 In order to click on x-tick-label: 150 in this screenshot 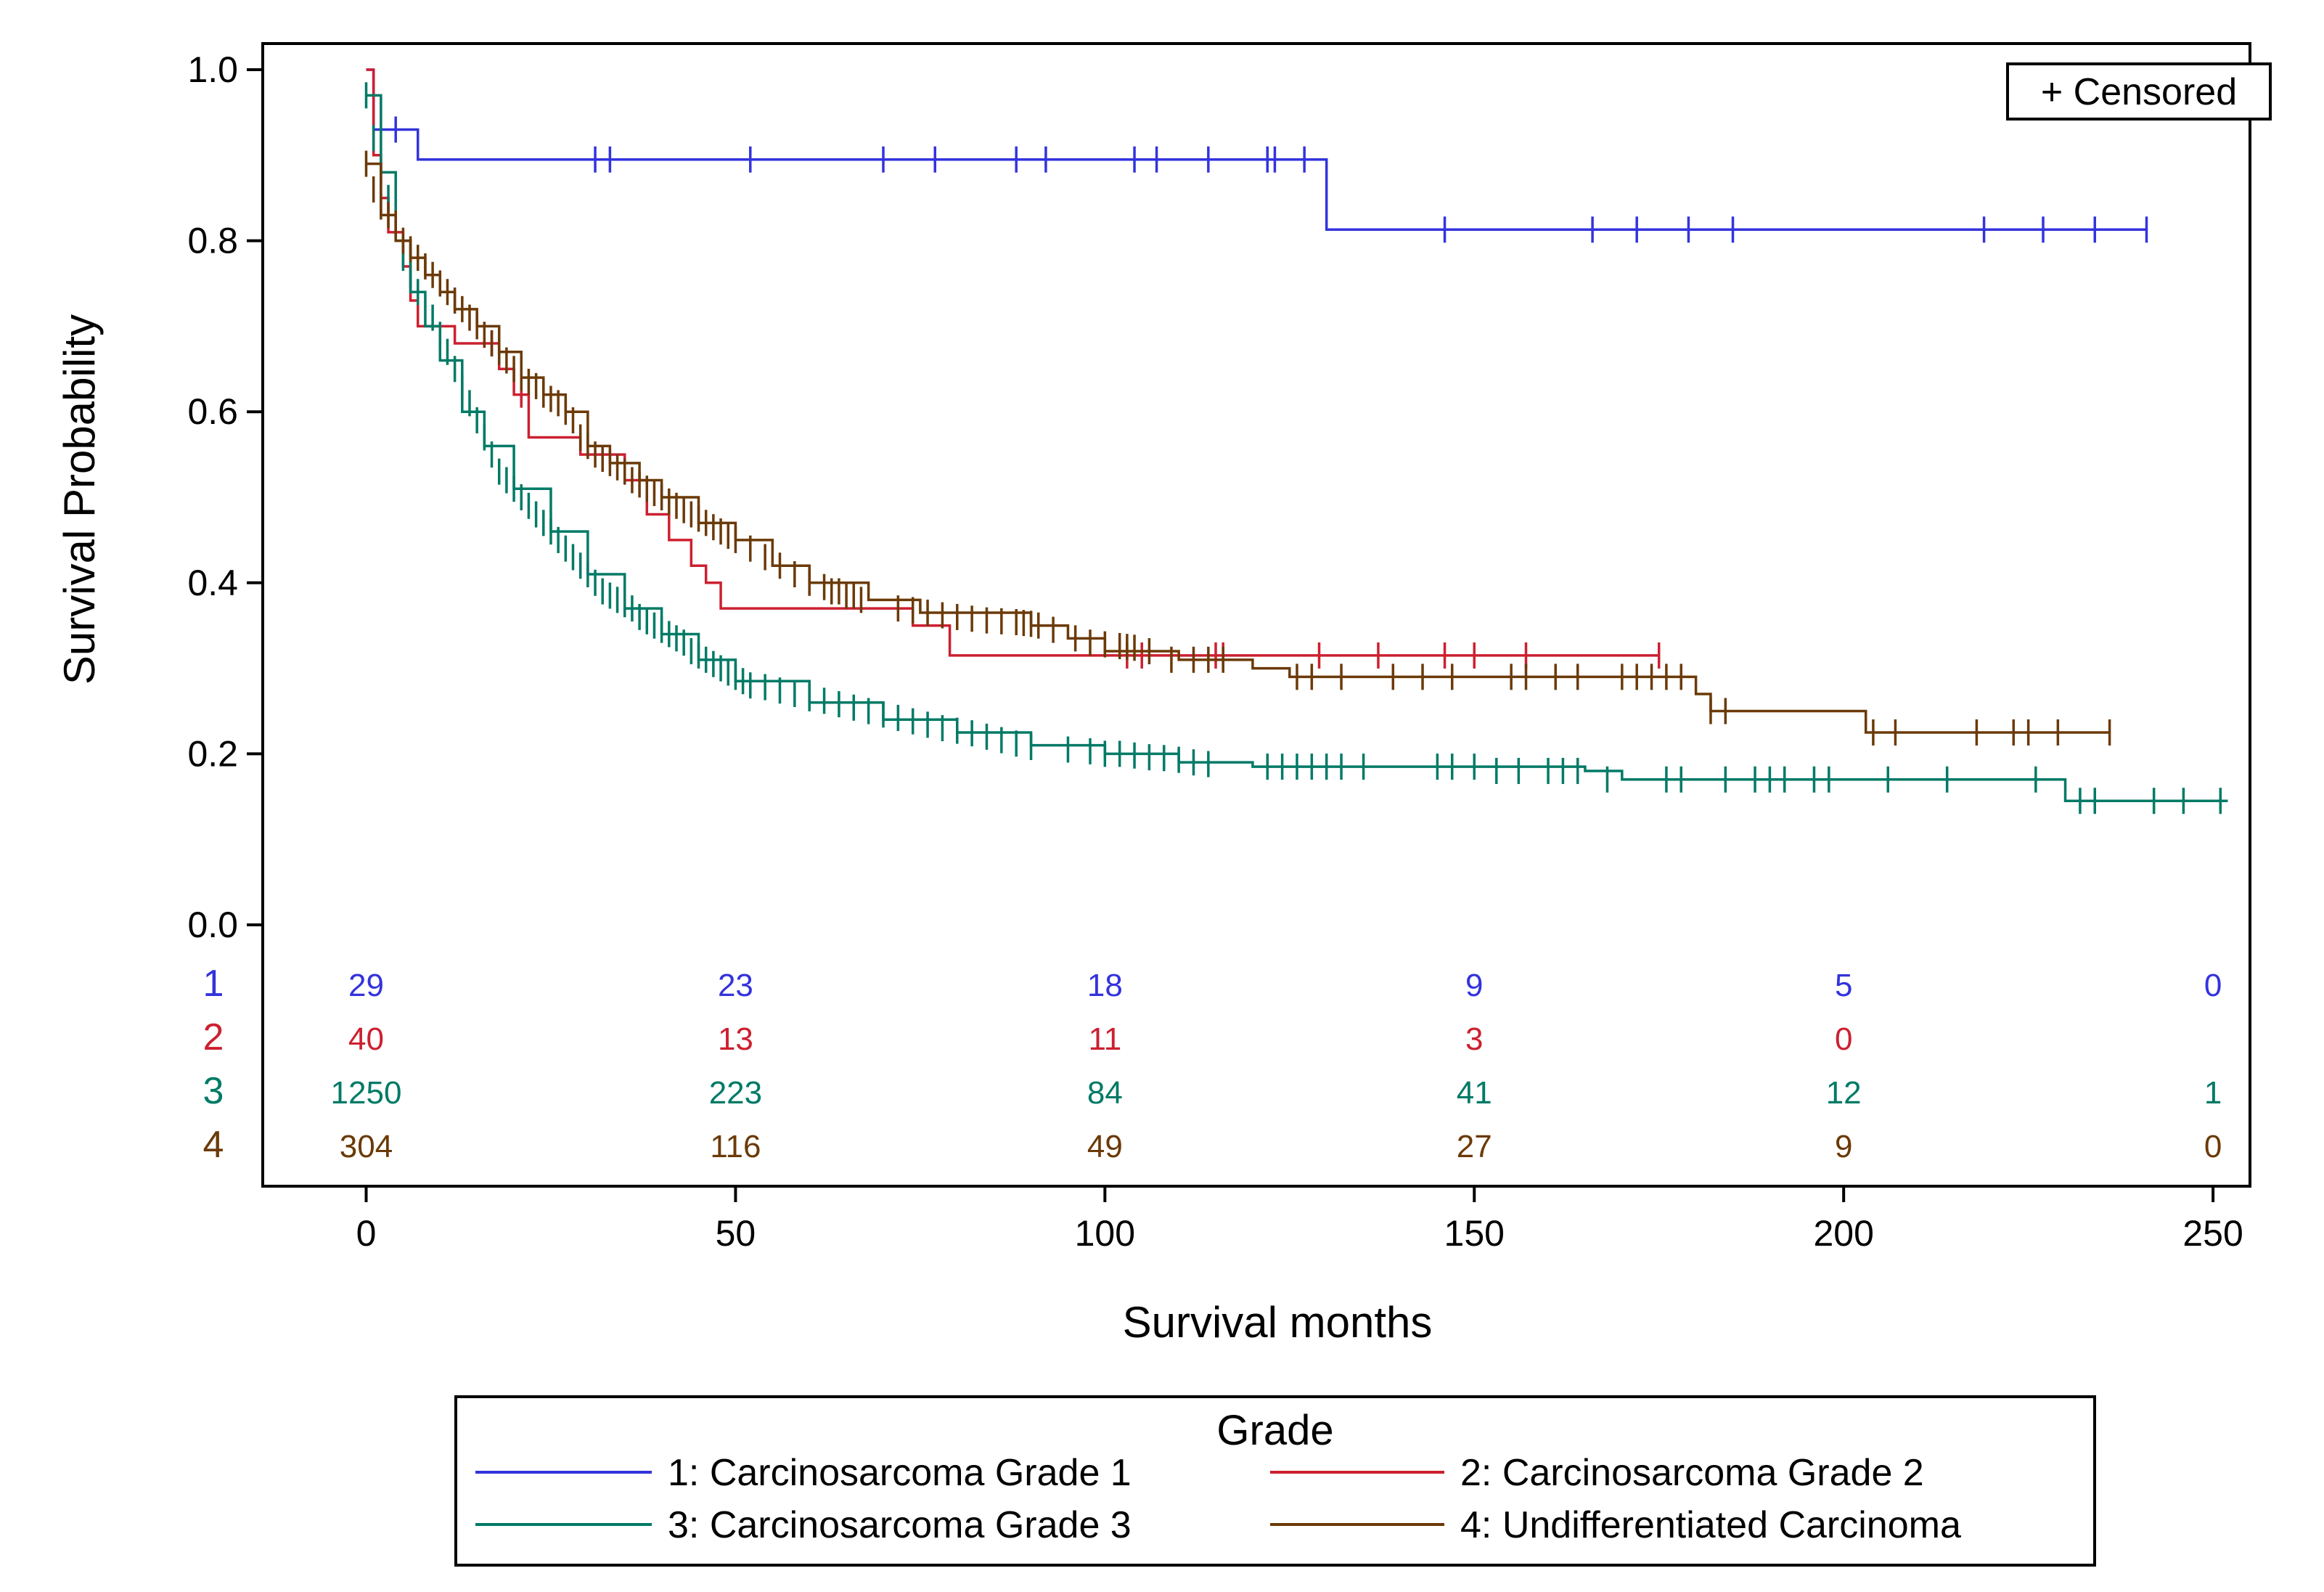, I will do `click(1474, 1233)`.